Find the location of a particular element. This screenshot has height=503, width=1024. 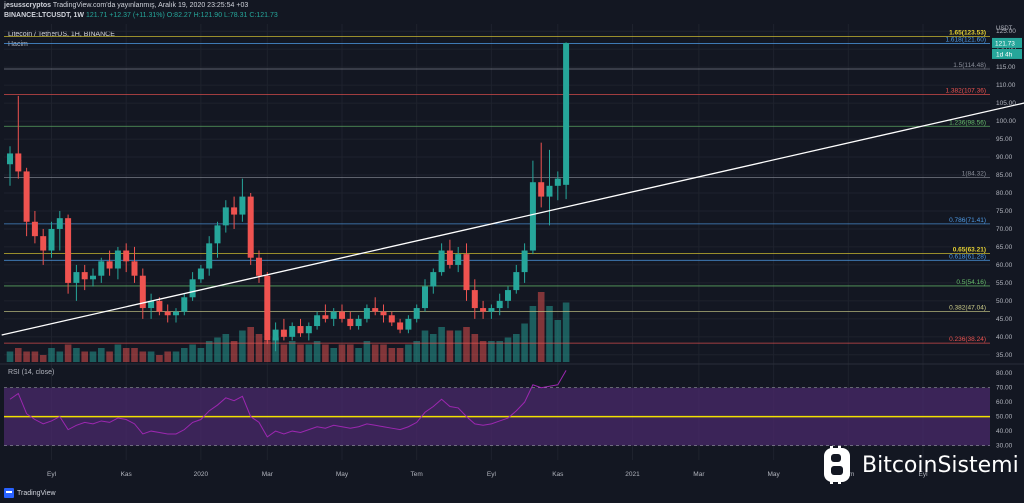

fib-level-label: 0.236(38.24) is located at coordinates (967, 339).